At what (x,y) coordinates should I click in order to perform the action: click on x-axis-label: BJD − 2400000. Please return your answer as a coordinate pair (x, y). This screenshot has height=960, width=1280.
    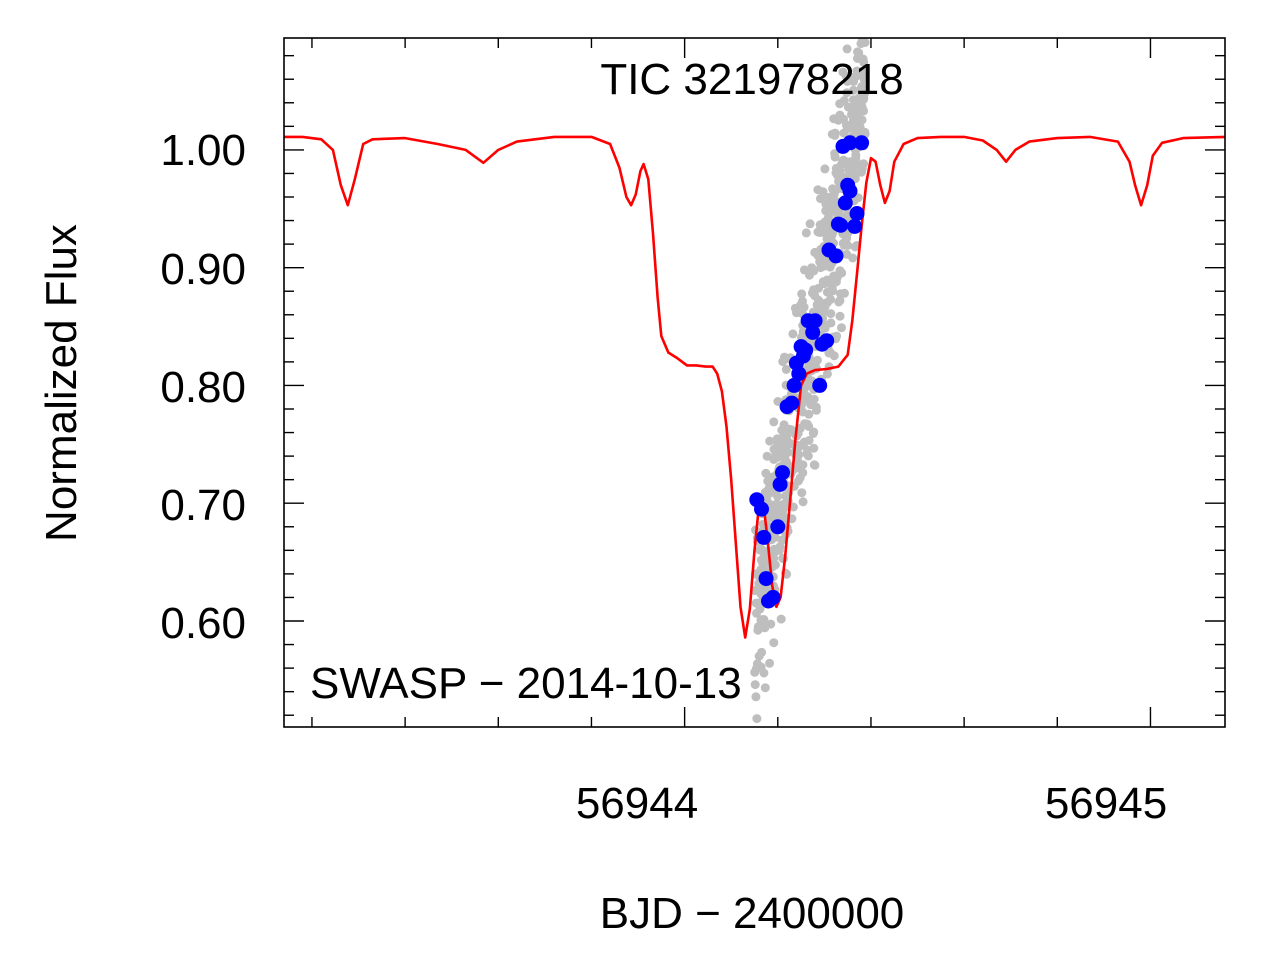
    Looking at the image, I should click on (752, 913).